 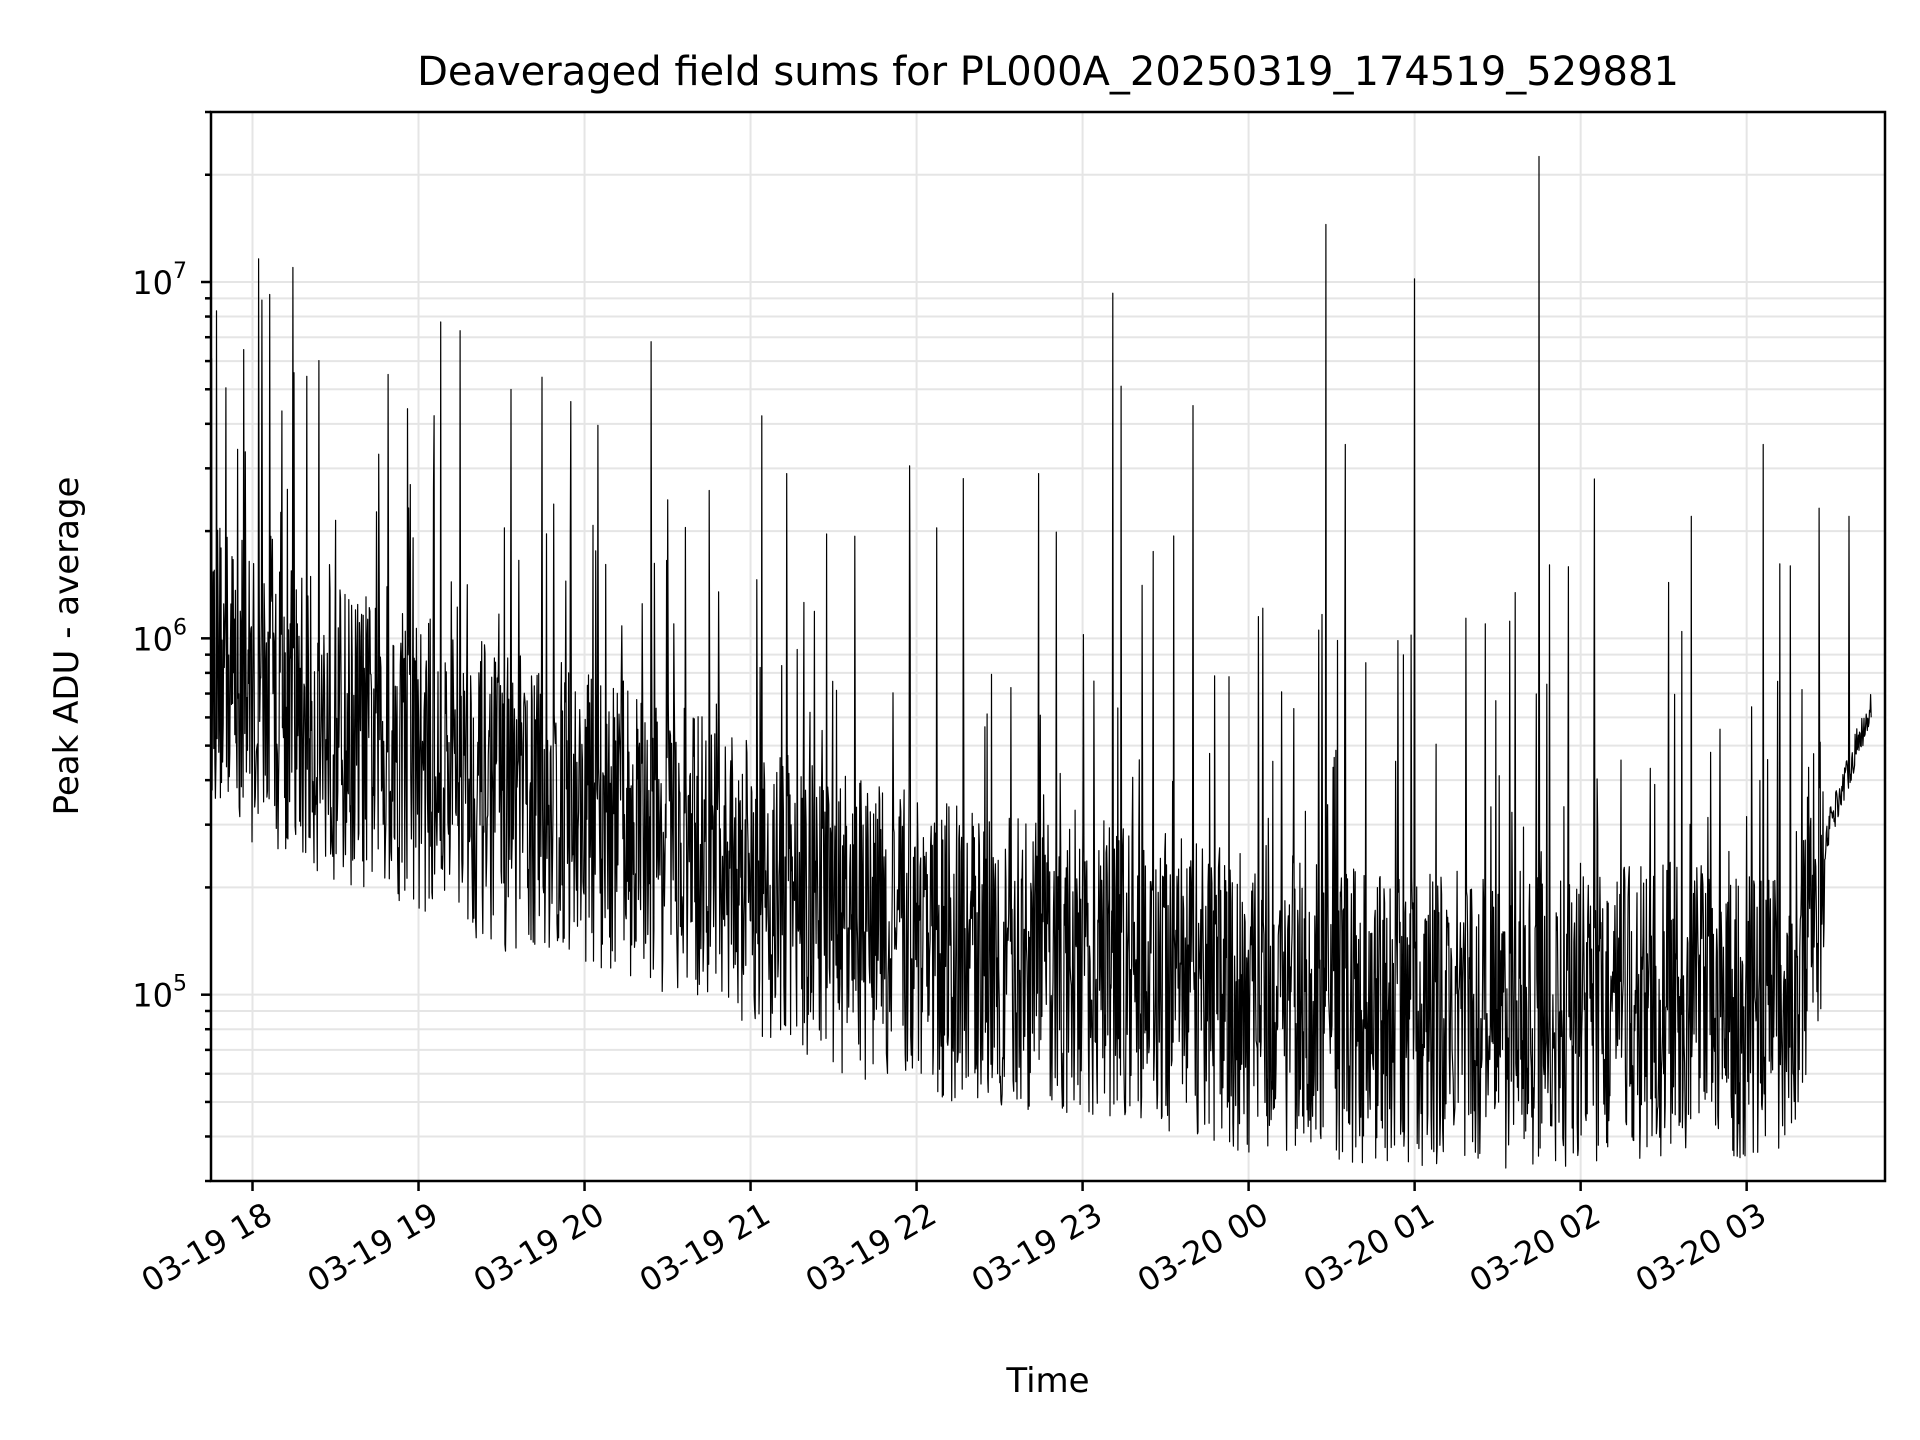 What do you see at coordinates (180, 627) in the screenshot?
I see `y-tick-label-exponent: 6` at bounding box center [180, 627].